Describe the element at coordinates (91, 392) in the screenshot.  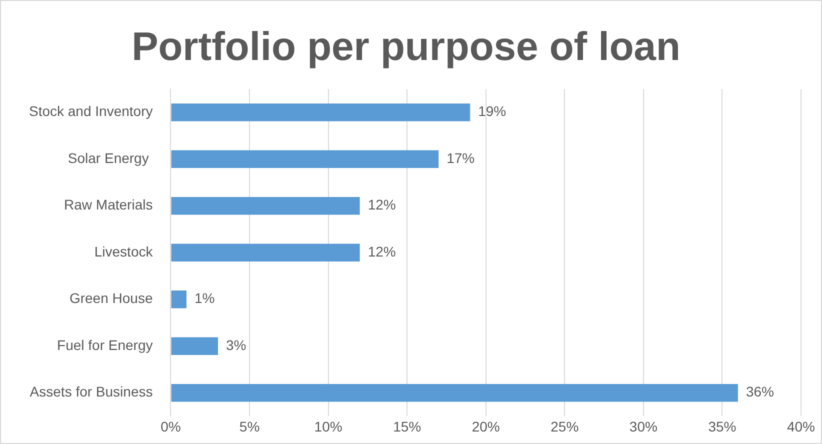
I see `y-tick-label: Assets for Business` at that location.